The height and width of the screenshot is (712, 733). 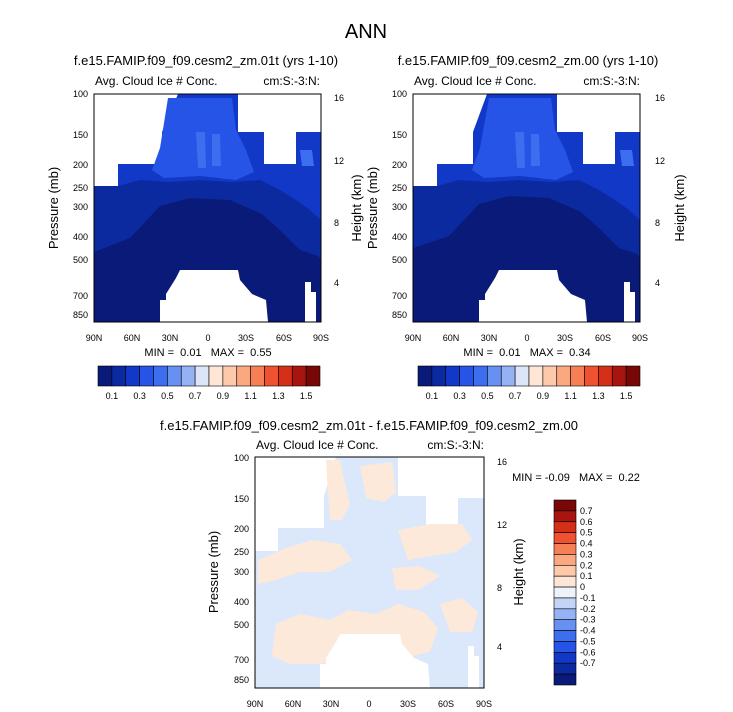 I want to click on colorbar-label: 0.7, so click(x=586, y=511).